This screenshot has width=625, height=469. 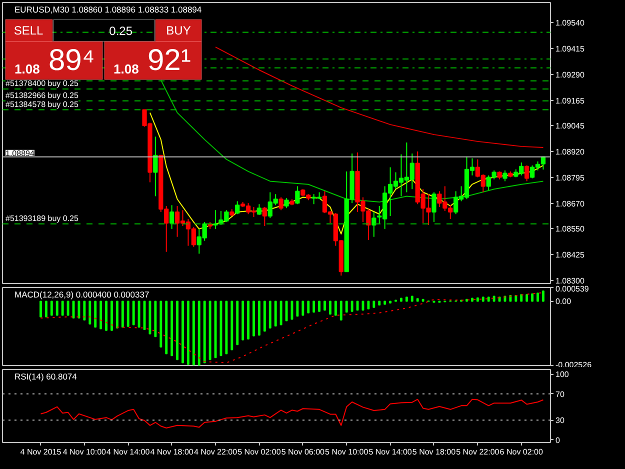 What do you see at coordinates (128, 452) in the screenshot?
I see `x-tick-label: 4 Nov 14:00` at bounding box center [128, 452].